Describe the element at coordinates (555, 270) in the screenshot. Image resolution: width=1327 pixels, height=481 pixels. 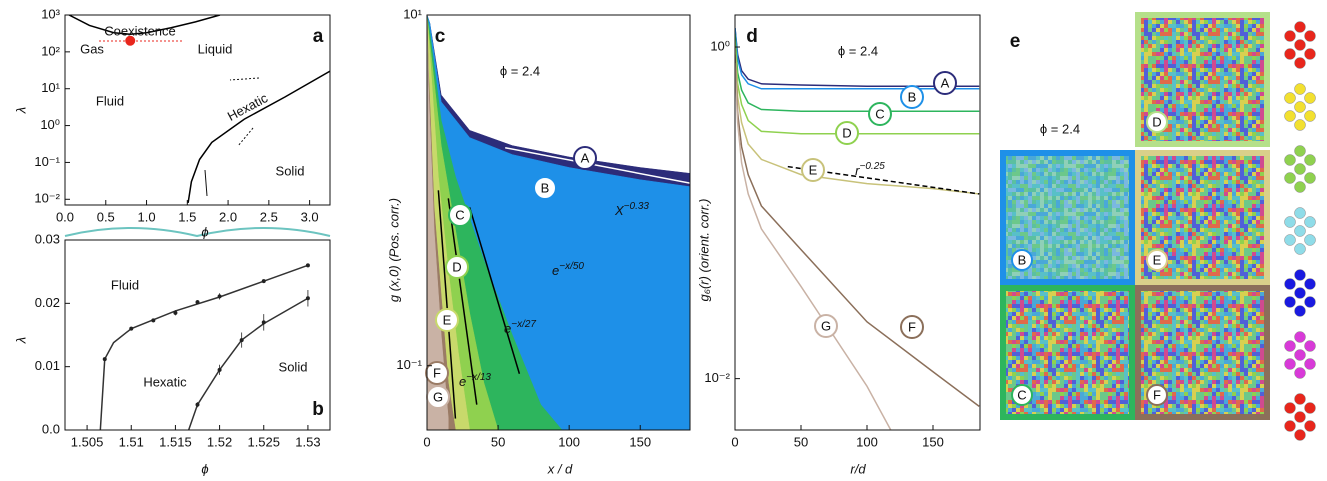
I see `annotation-base: e` at that location.